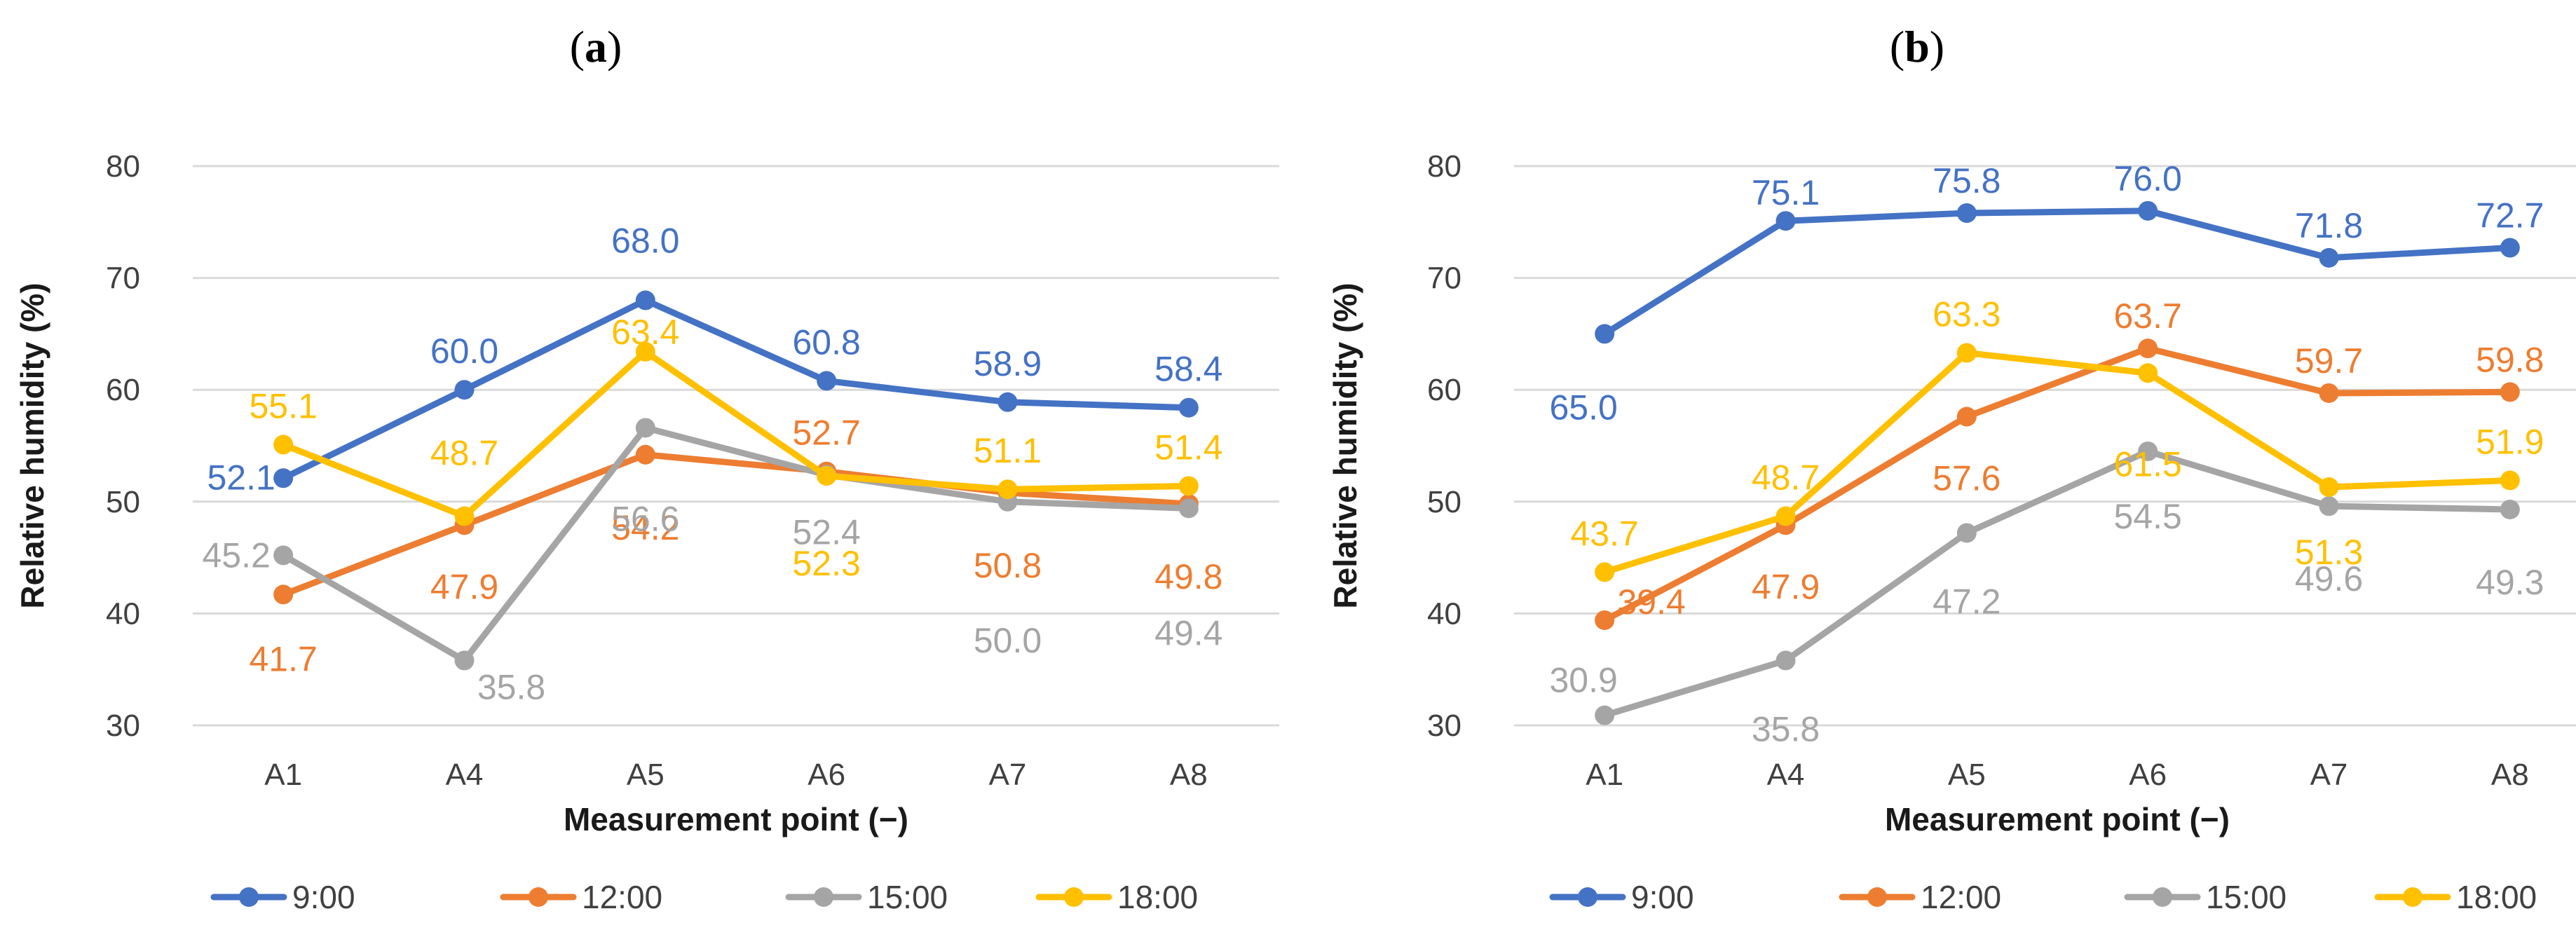 The height and width of the screenshot is (930, 2576). Describe the element at coordinates (1008, 451) in the screenshot. I see `data-label: 51.1` at that location.